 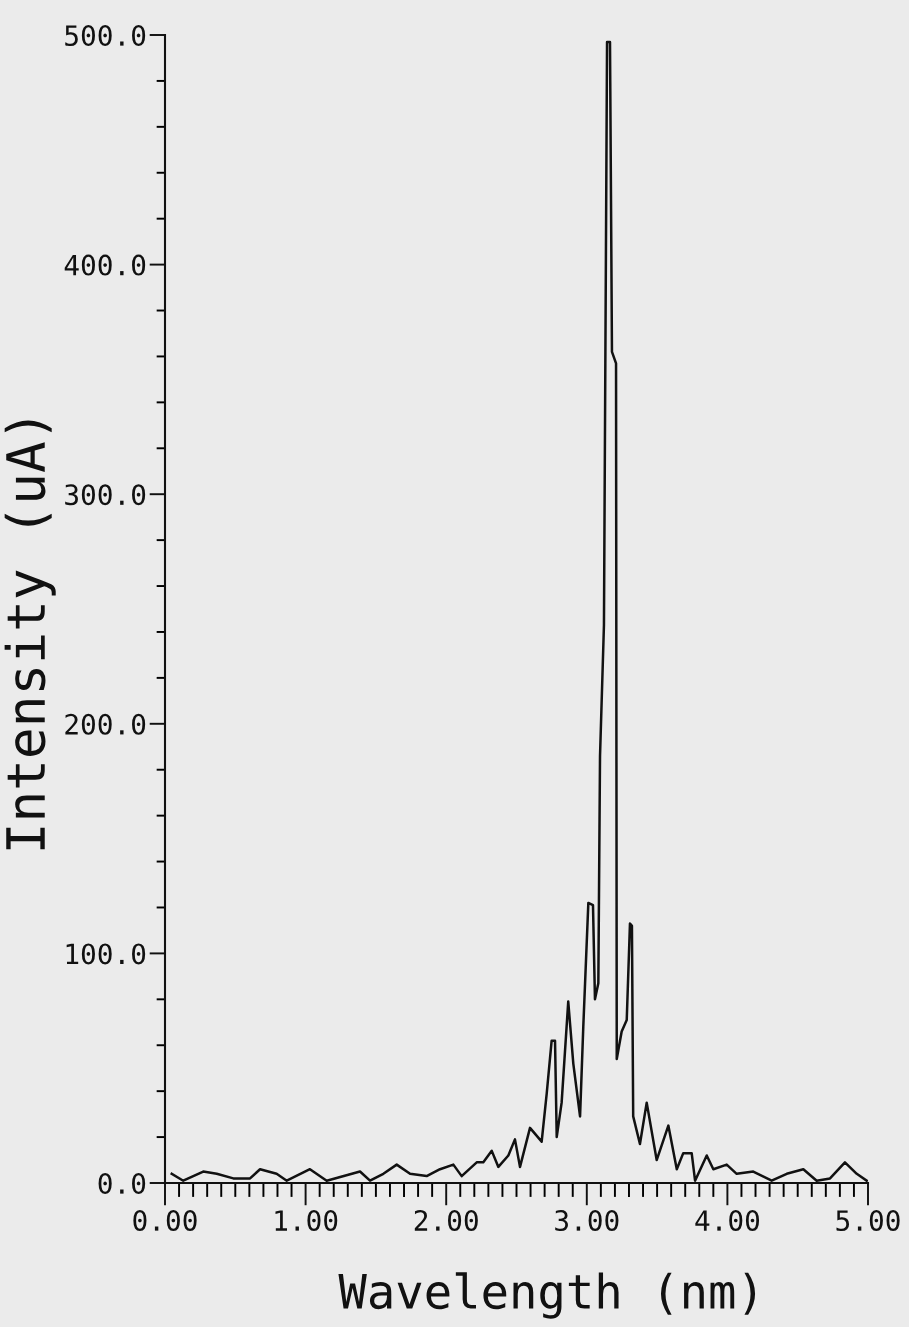 What do you see at coordinates (165, 1221) in the screenshot?
I see `x-tick-label: 0.00` at bounding box center [165, 1221].